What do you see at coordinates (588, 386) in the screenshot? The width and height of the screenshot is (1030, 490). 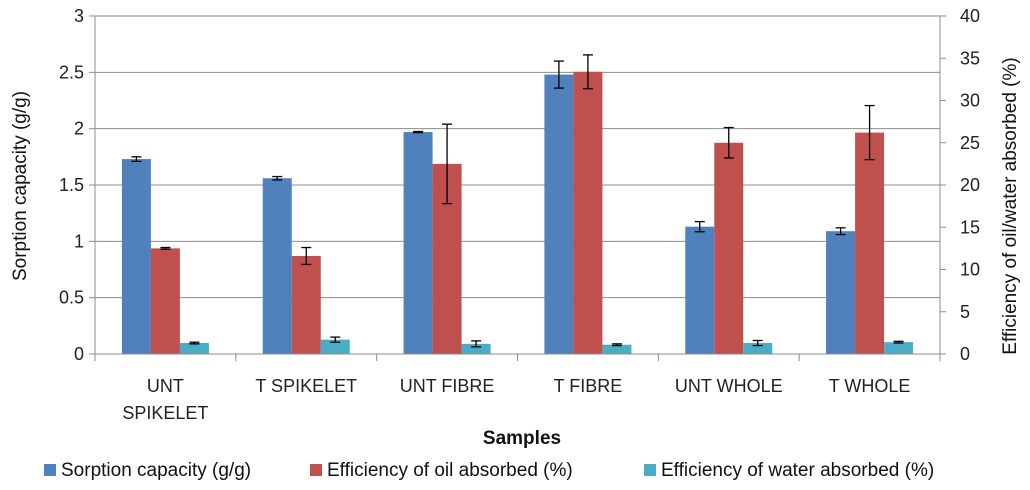 I see `x-tick-label: T FIBRE` at bounding box center [588, 386].